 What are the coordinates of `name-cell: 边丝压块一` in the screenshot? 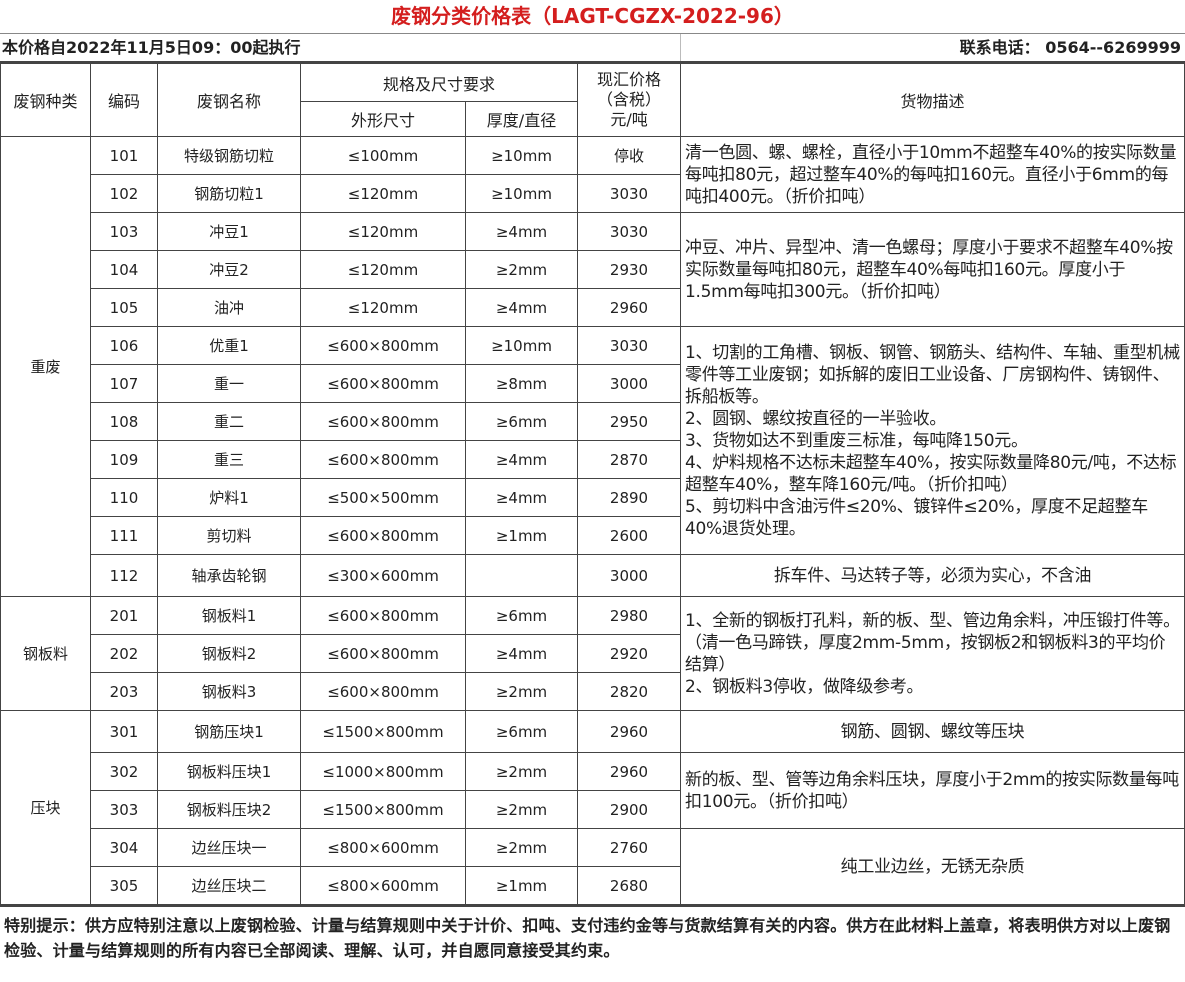 It's located at (229, 847).